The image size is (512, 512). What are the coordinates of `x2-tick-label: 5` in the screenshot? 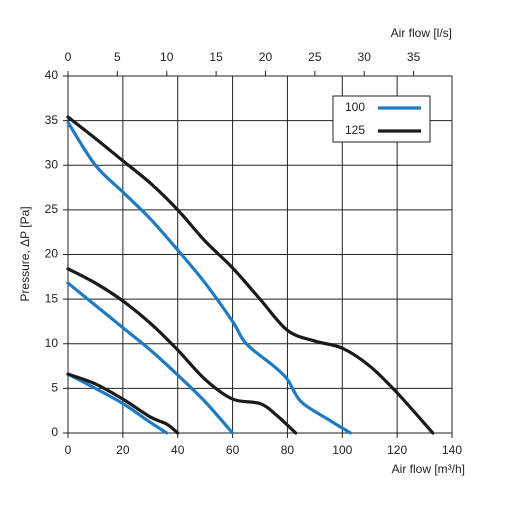 It's located at (117, 57).